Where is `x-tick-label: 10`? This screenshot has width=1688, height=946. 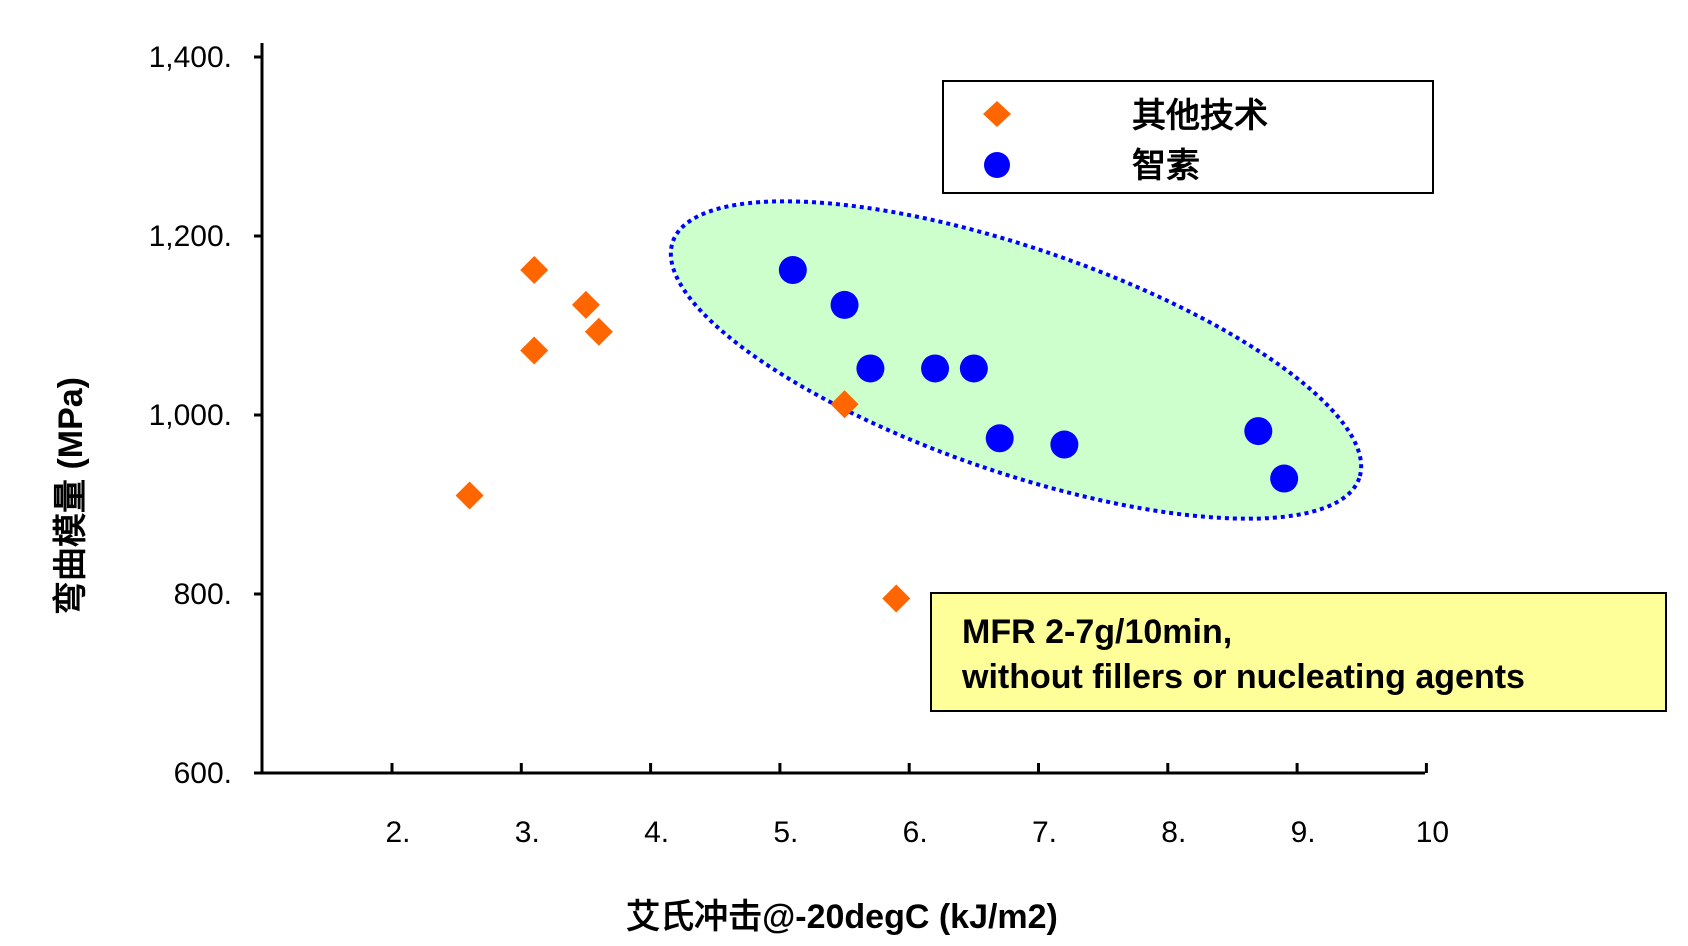 x-tick-label: 10 is located at coordinates (1432, 832).